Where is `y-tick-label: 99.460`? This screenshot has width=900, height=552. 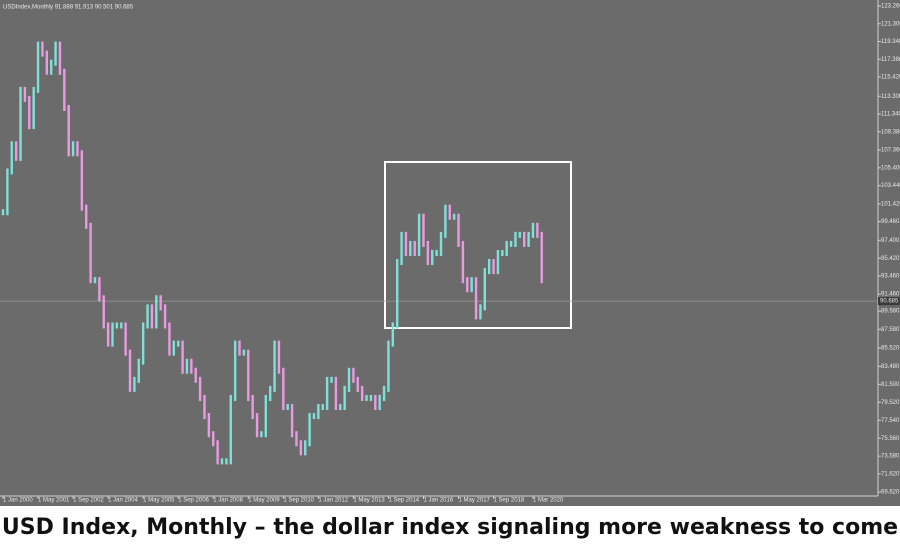 y-tick-label: 99.460 is located at coordinates (890, 222).